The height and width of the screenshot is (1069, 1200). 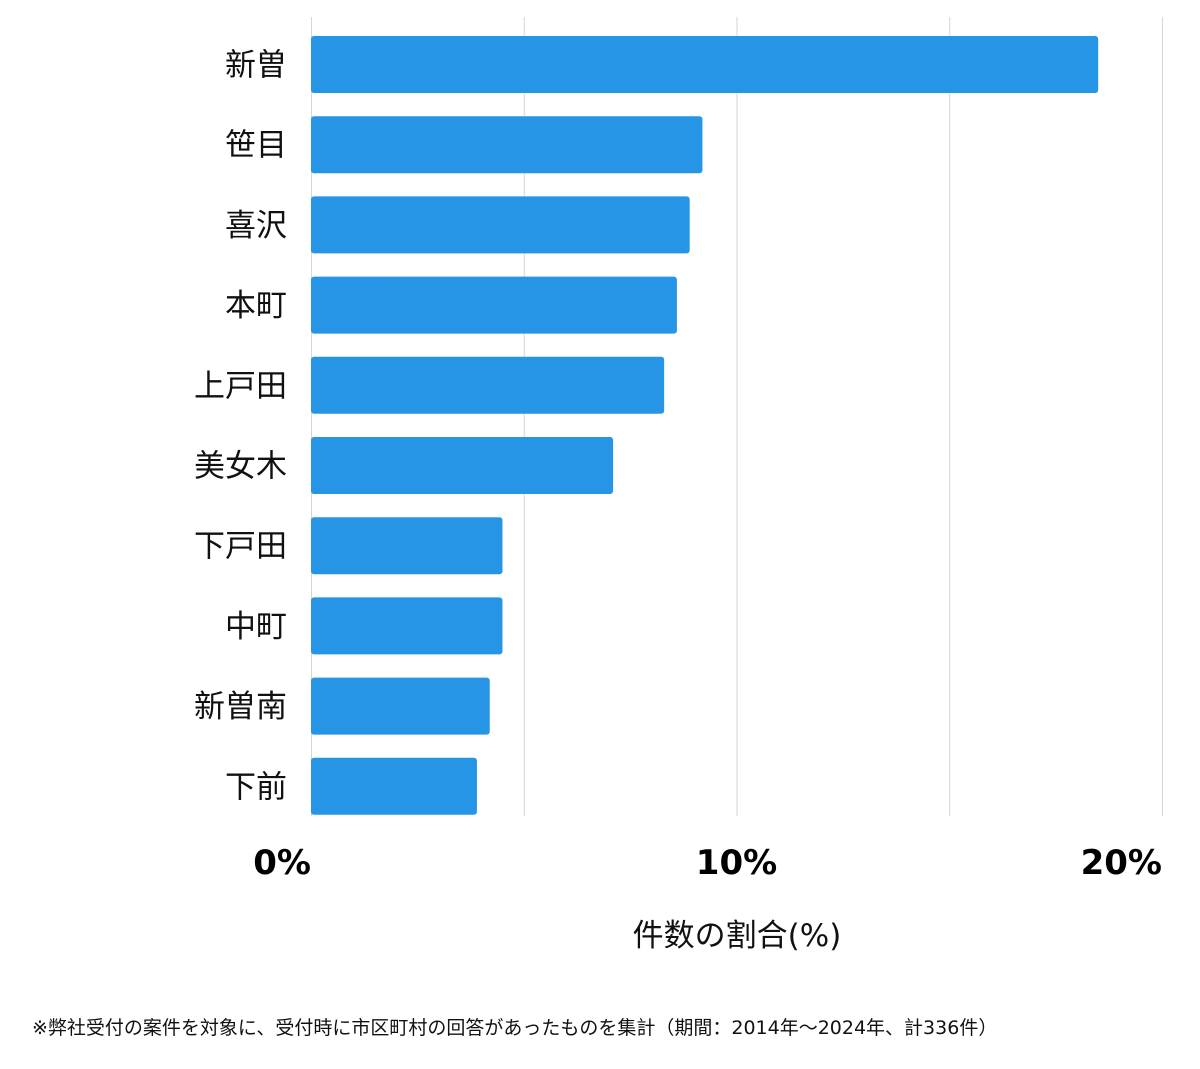 I want to click on x-tick-labels: 0% 10% 20%, so click(x=707, y=863).